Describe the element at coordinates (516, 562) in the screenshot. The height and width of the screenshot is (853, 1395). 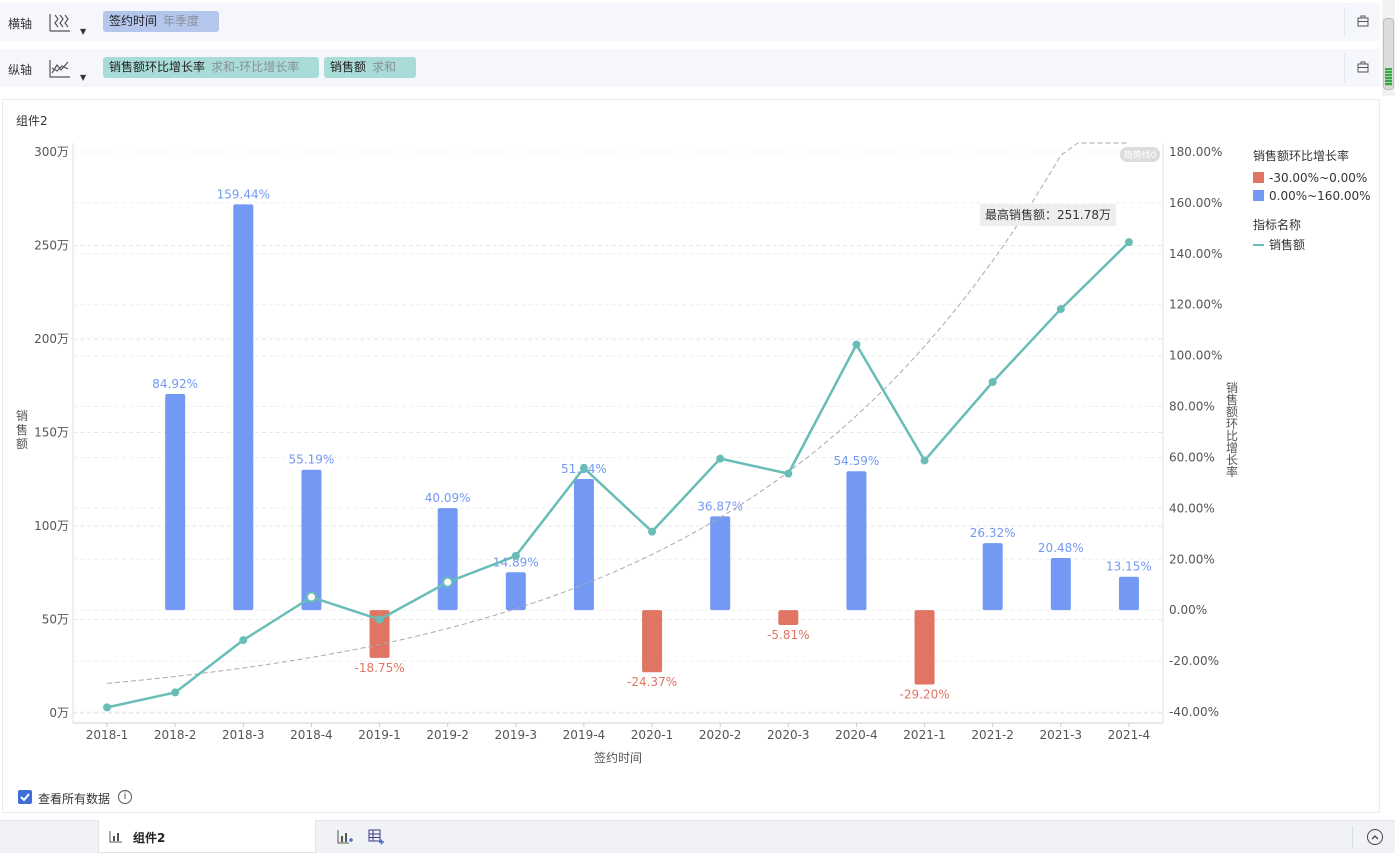
I see `bar-data-label: 14.89%` at that location.